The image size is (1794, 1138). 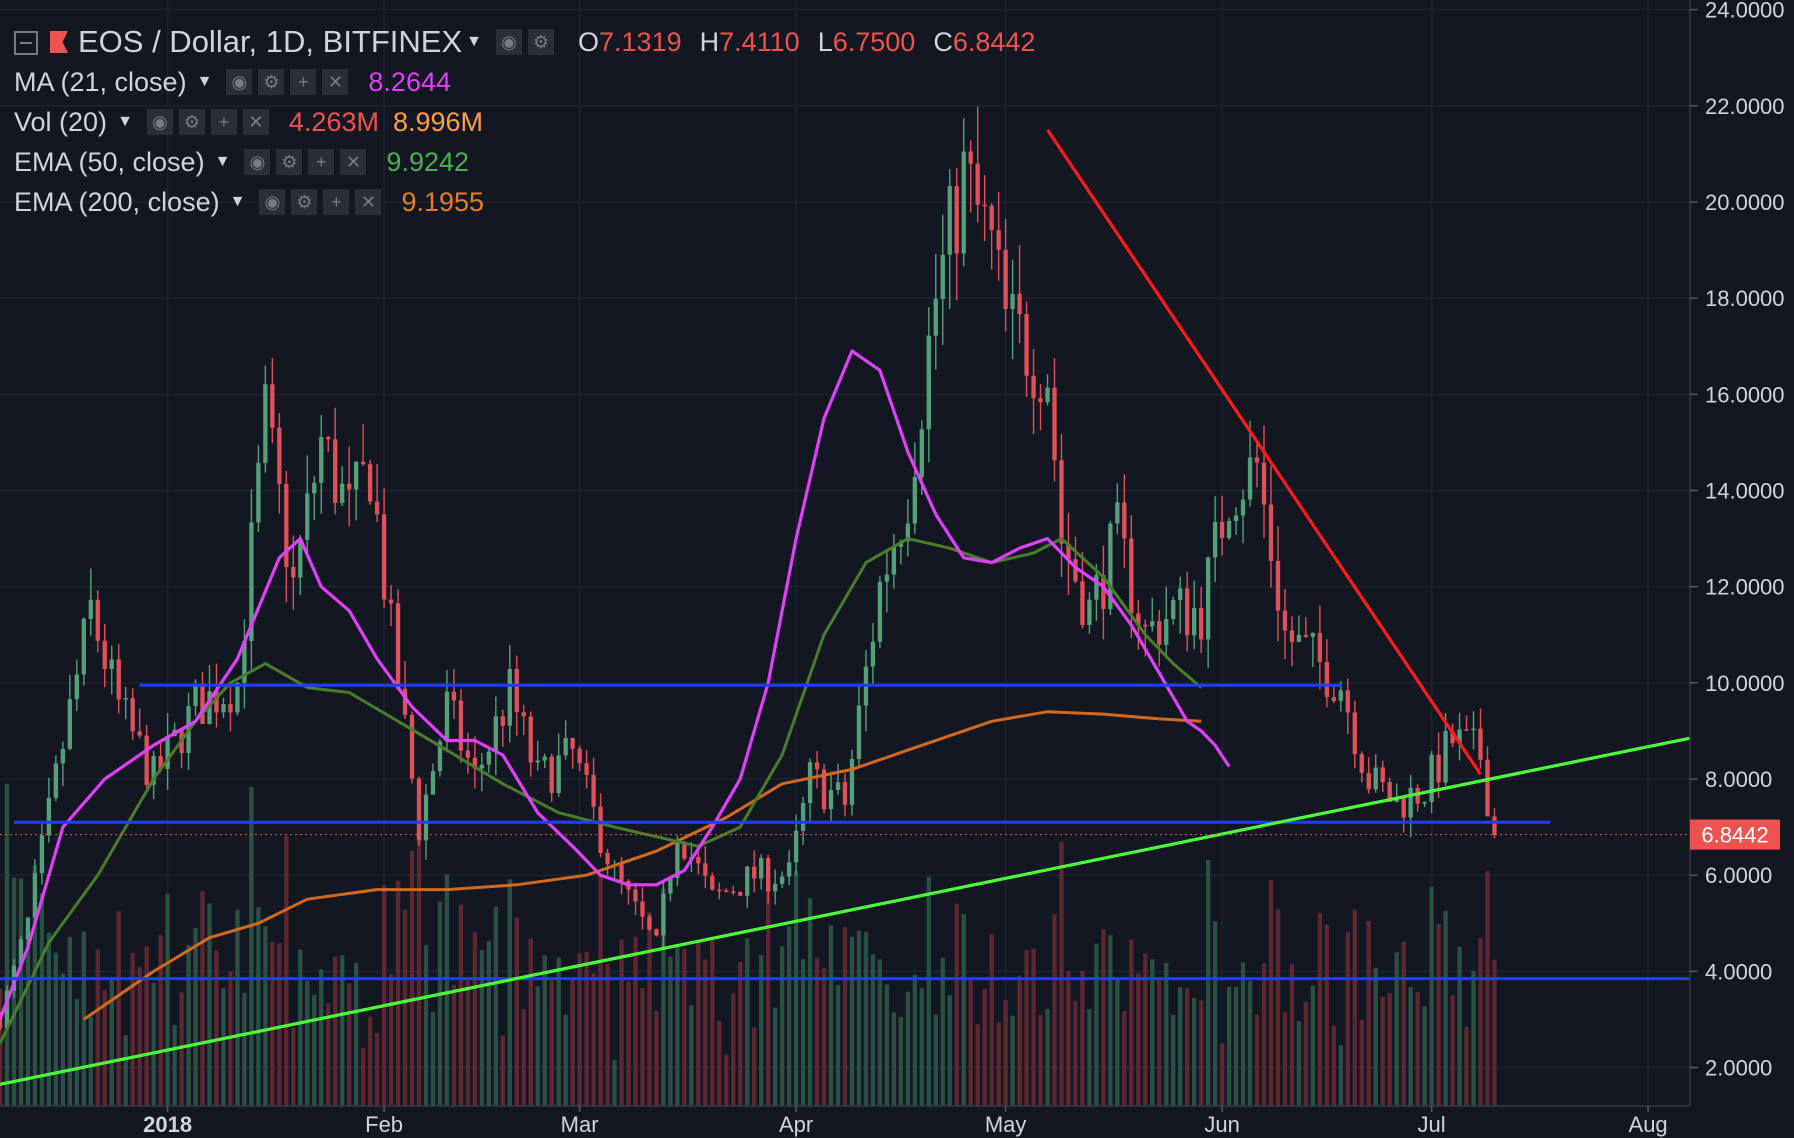 I want to click on indicator-label: MA (21, close), so click(x=100, y=82).